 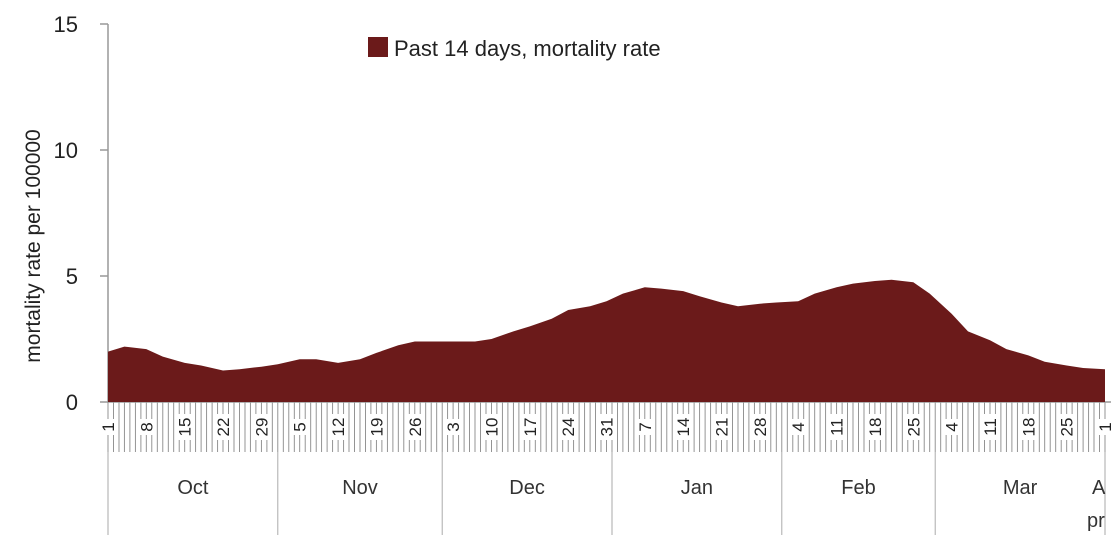 What do you see at coordinates (193, 488) in the screenshot?
I see `month-label: Oct` at bounding box center [193, 488].